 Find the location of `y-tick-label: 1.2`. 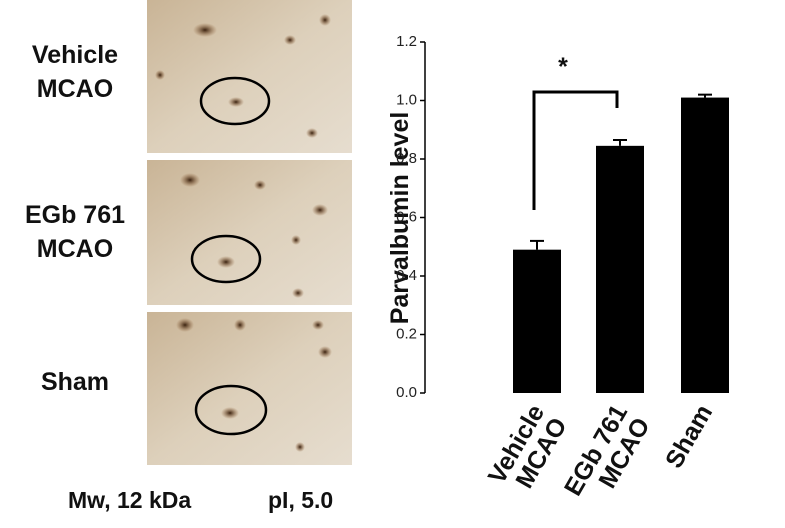

y-tick-label: 1.2 is located at coordinates (406, 41).